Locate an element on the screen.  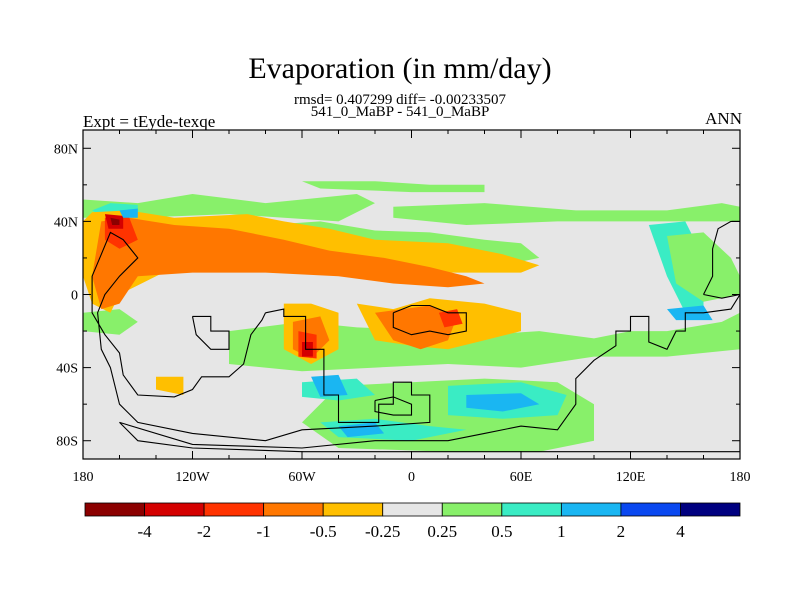
y-tick-label: 80N is located at coordinates (66, 149).